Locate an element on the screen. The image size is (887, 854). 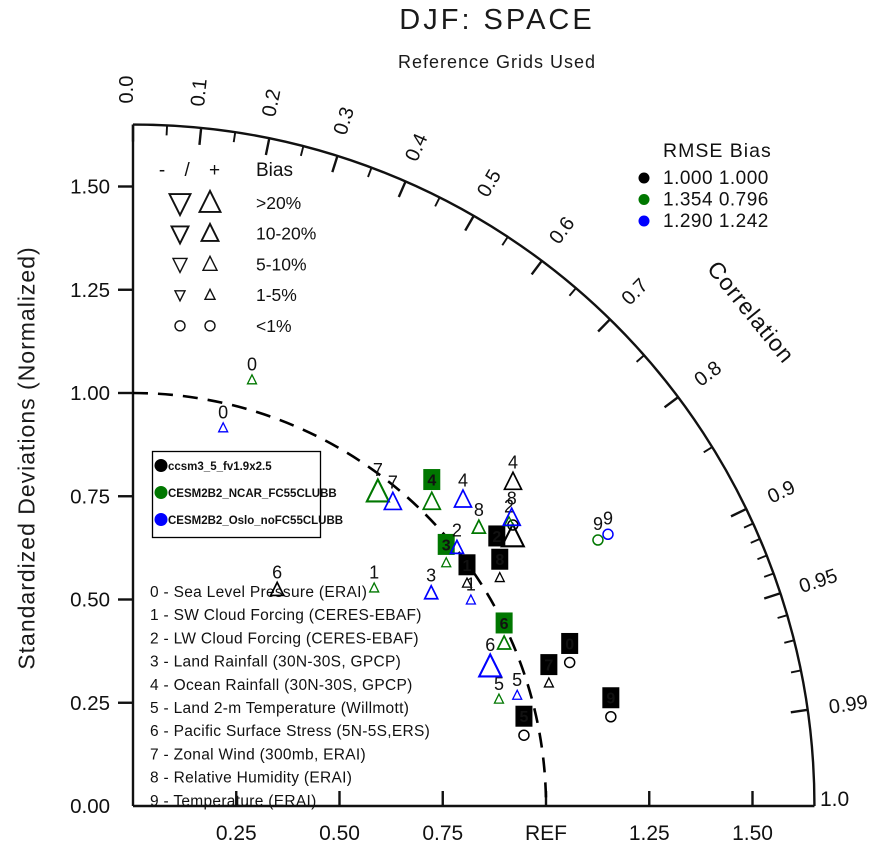
y-tick-label: 1.25 is located at coordinates (90, 290).